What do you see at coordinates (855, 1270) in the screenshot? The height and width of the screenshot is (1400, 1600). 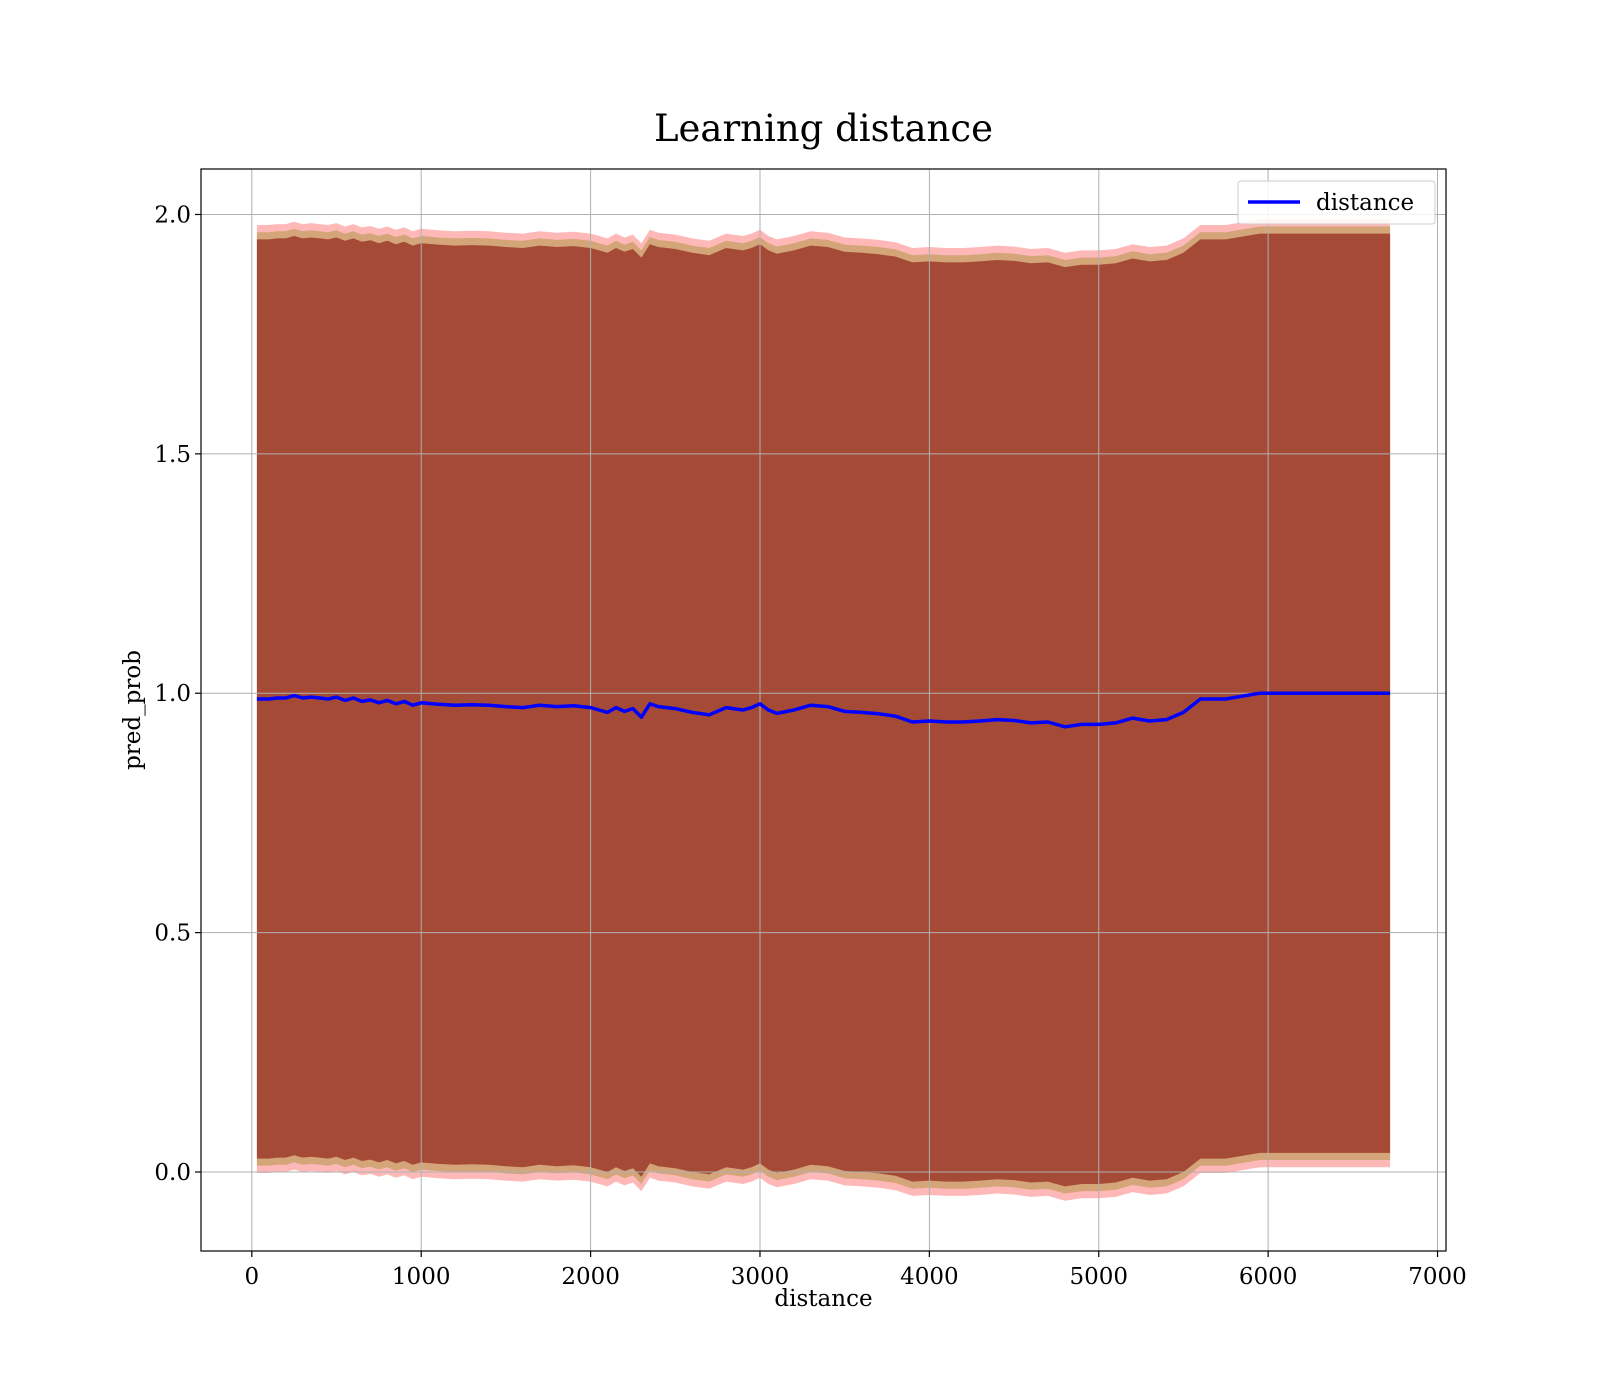 I see `x-axis-ticks: 0 1000 2000 3000 4000 5000 6000 7000` at bounding box center [855, 1270].